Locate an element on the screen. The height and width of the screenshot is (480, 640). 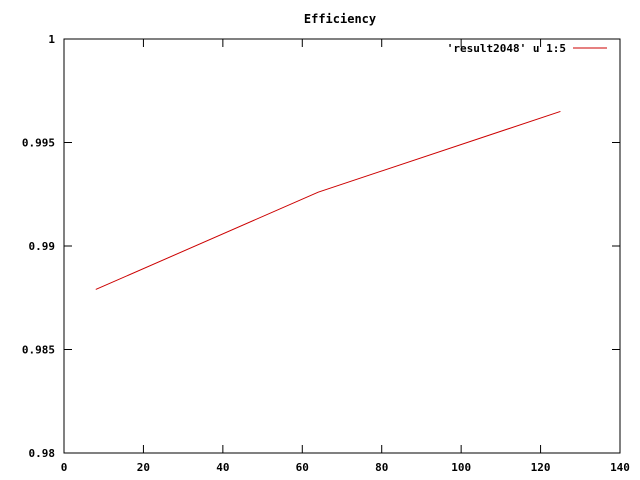
x-tick-label: 140 is located at coordinates (620, 467).